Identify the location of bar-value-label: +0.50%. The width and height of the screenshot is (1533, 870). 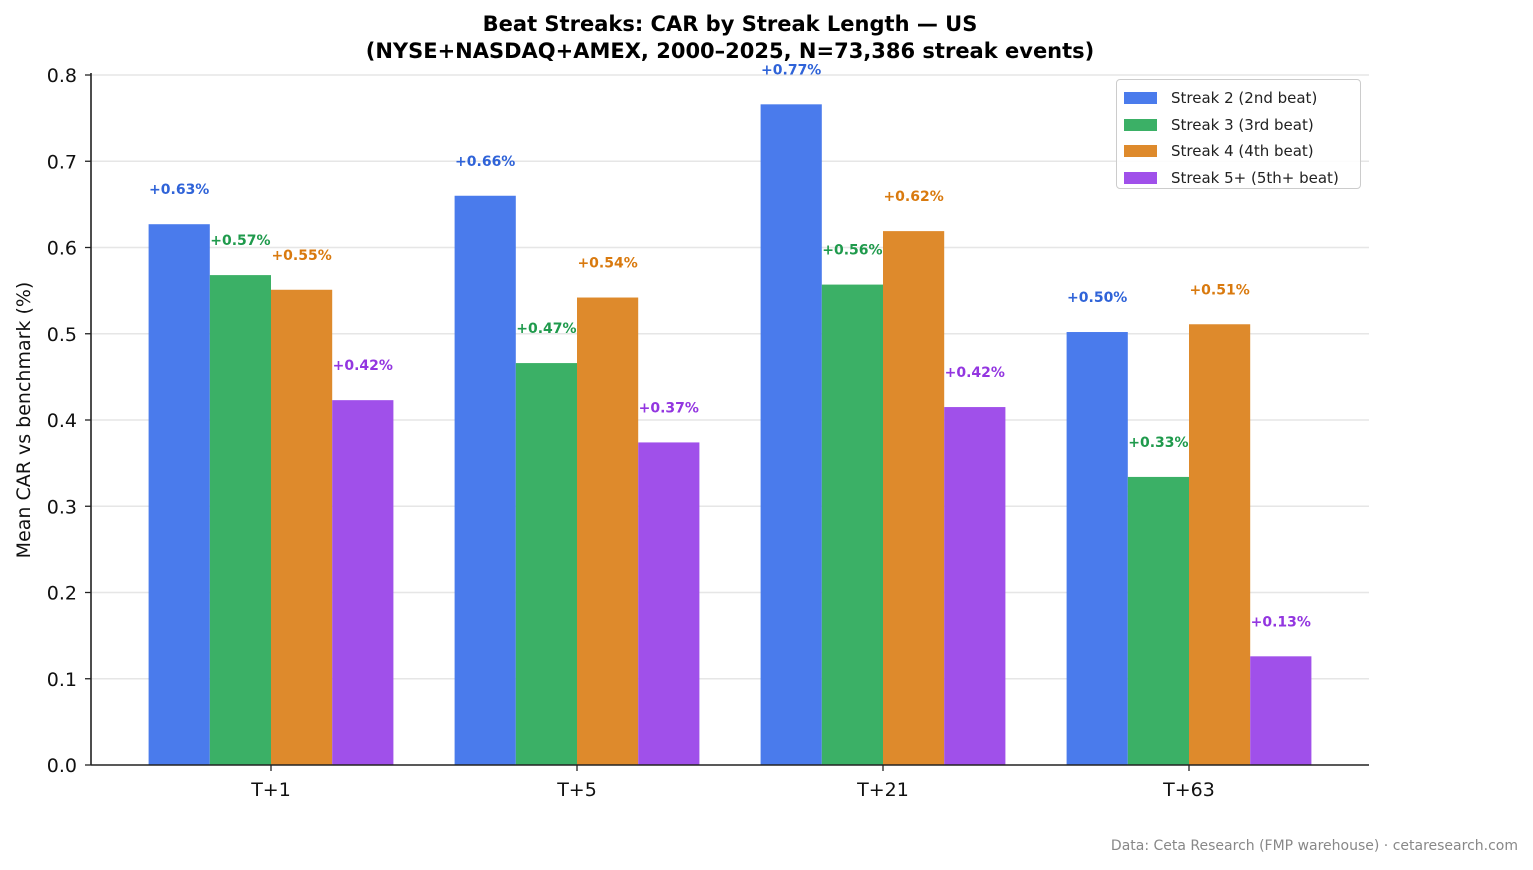
(1097, 298).